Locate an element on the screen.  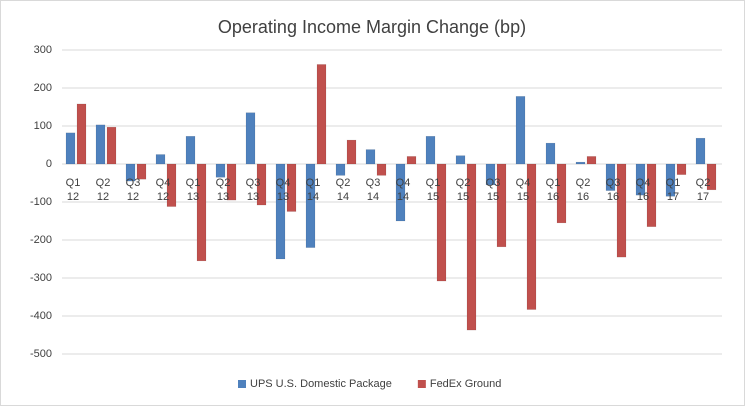
y-tick-label: -500 is located at coordinates (41, 354).